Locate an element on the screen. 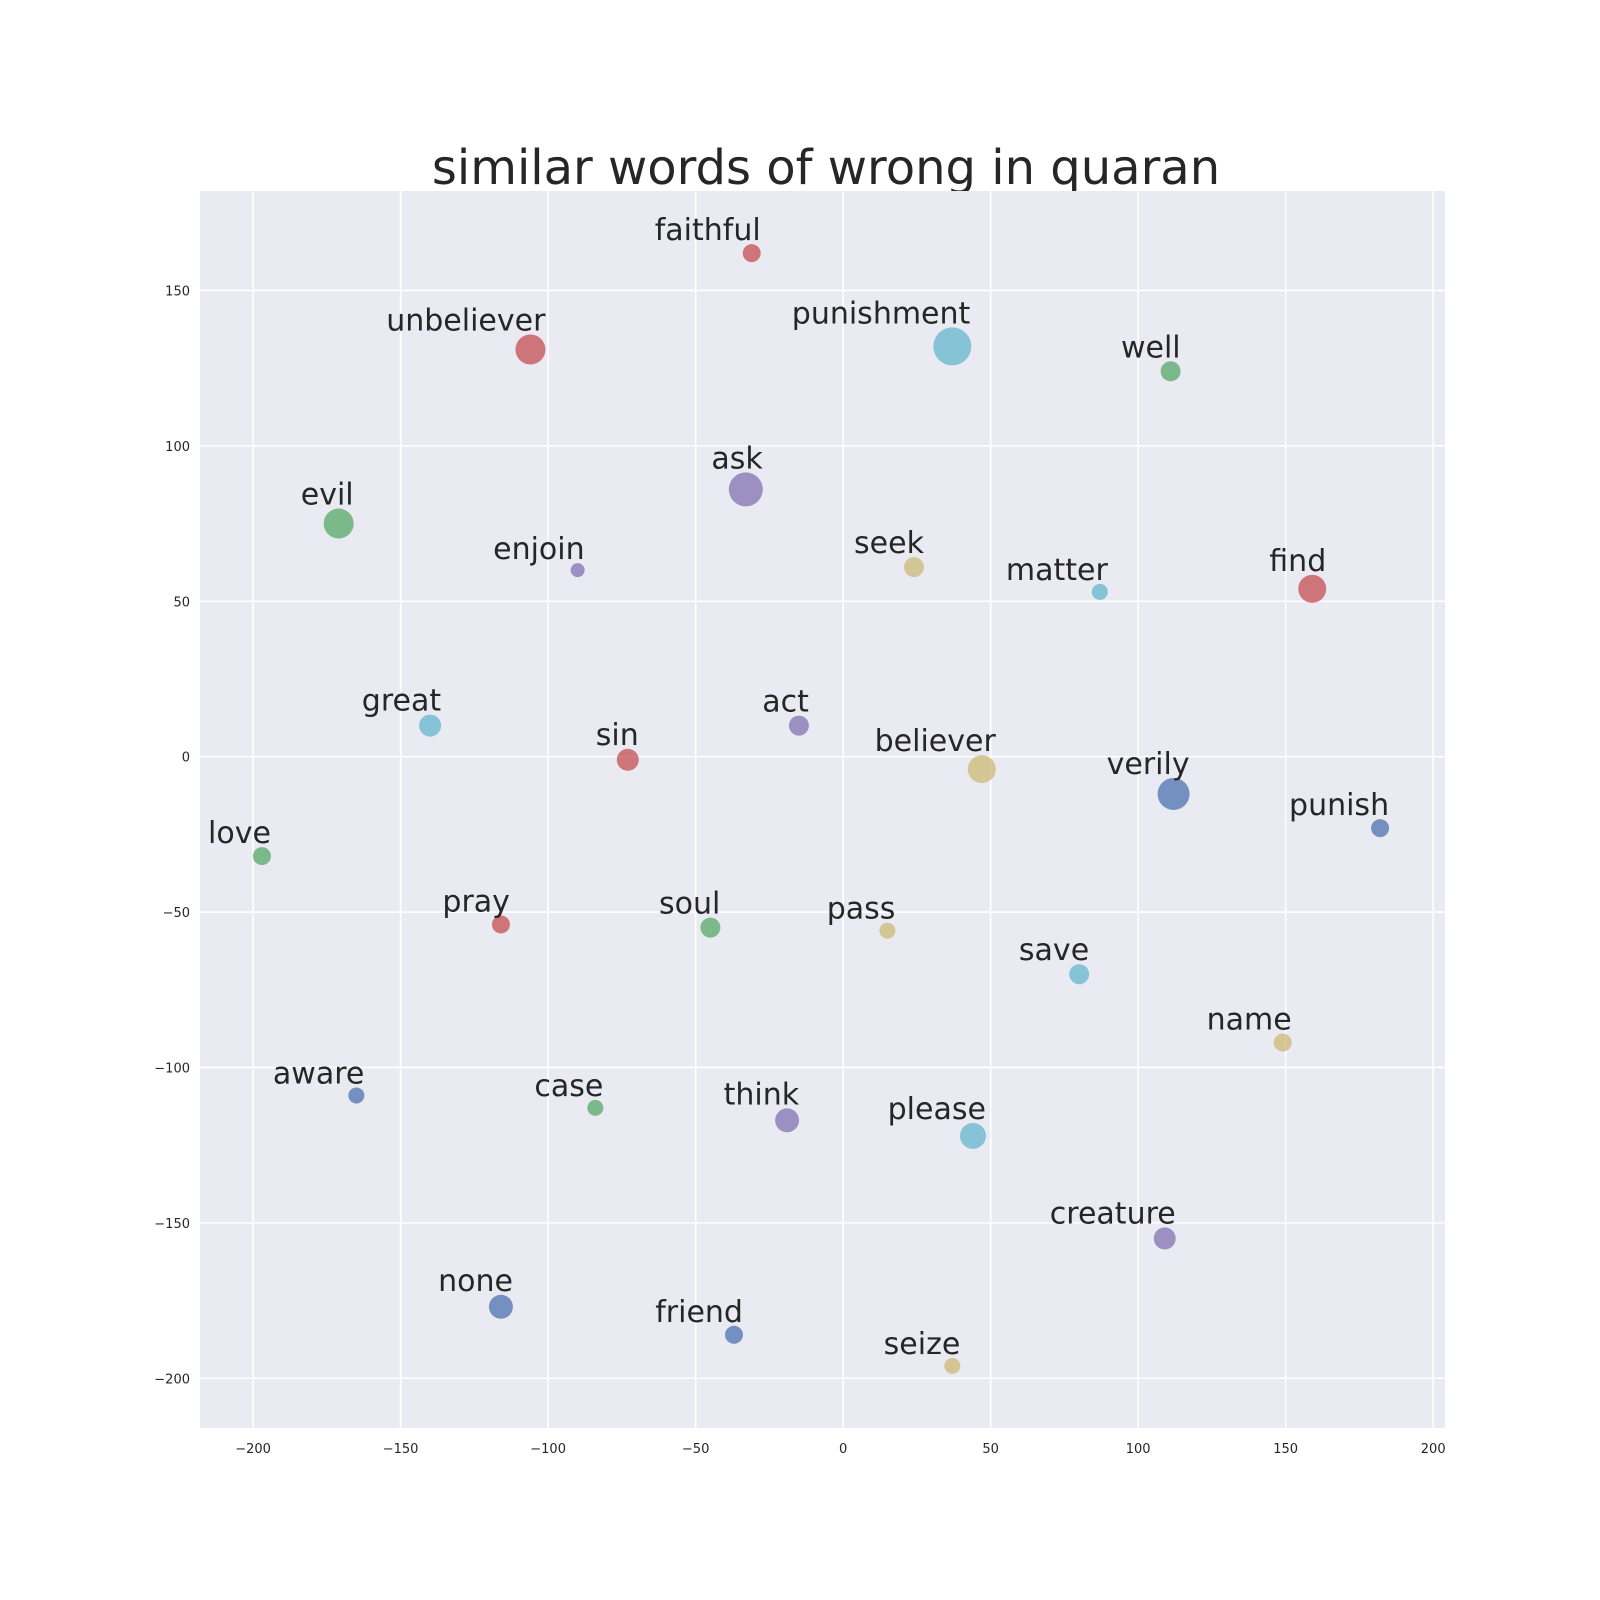 The height and width of the screenshot is (1600, 1600). x-tick-label: 150 is located at coordinates (1285, 1449).